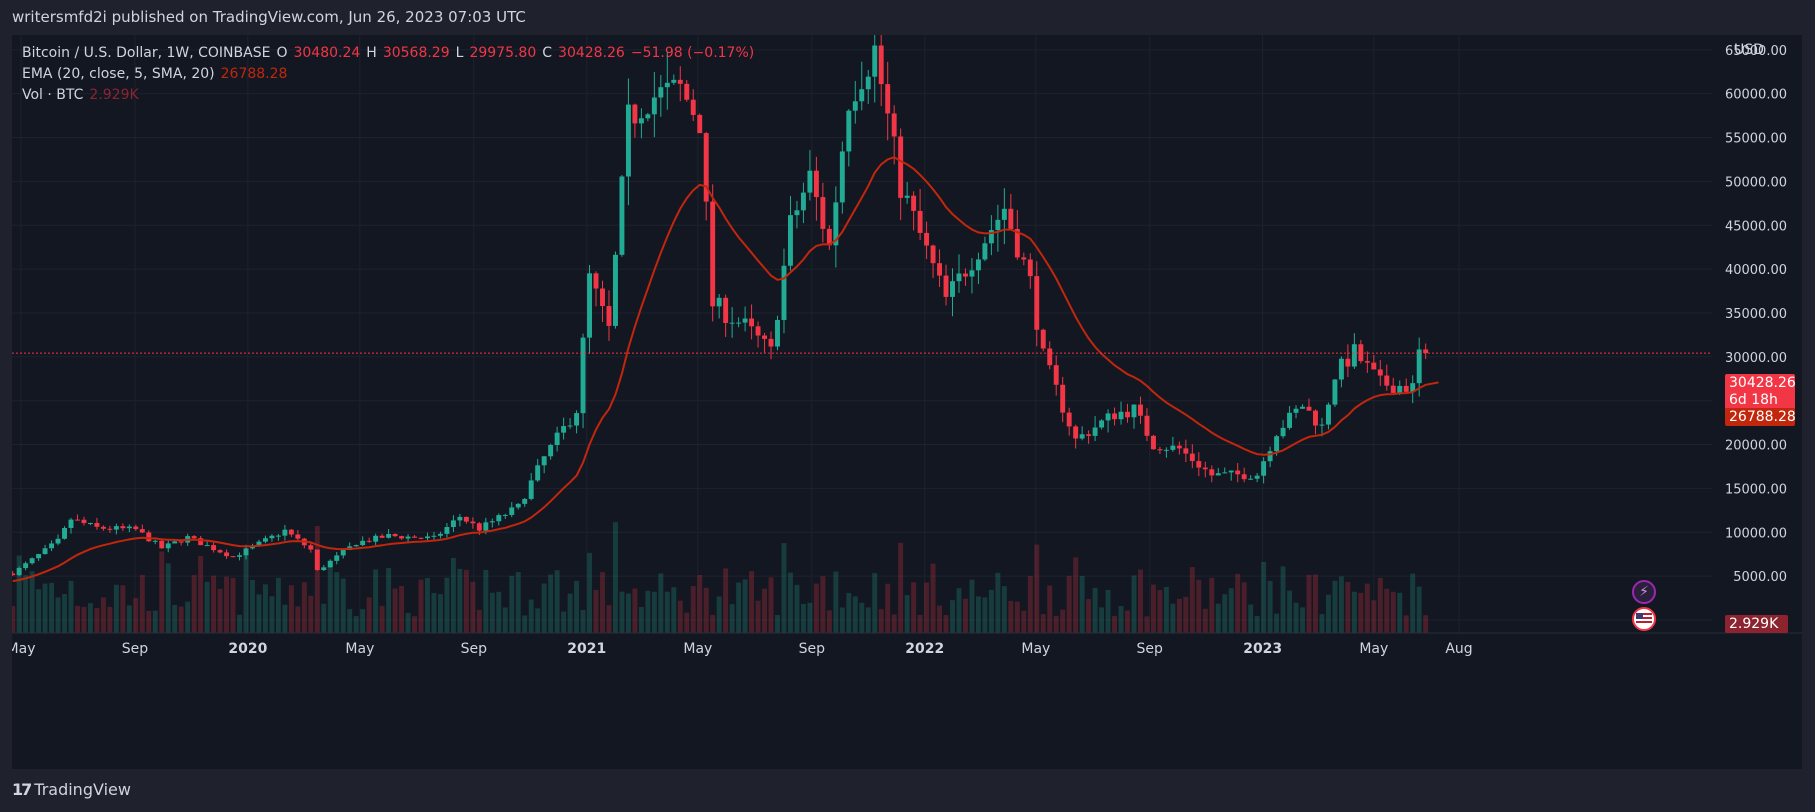  Describe the element at coordinates (146, 53) in the screenshot. I see `legend-symbol: Bitcoin / U.S. Dollar, 1W, COINBASE` at that location.